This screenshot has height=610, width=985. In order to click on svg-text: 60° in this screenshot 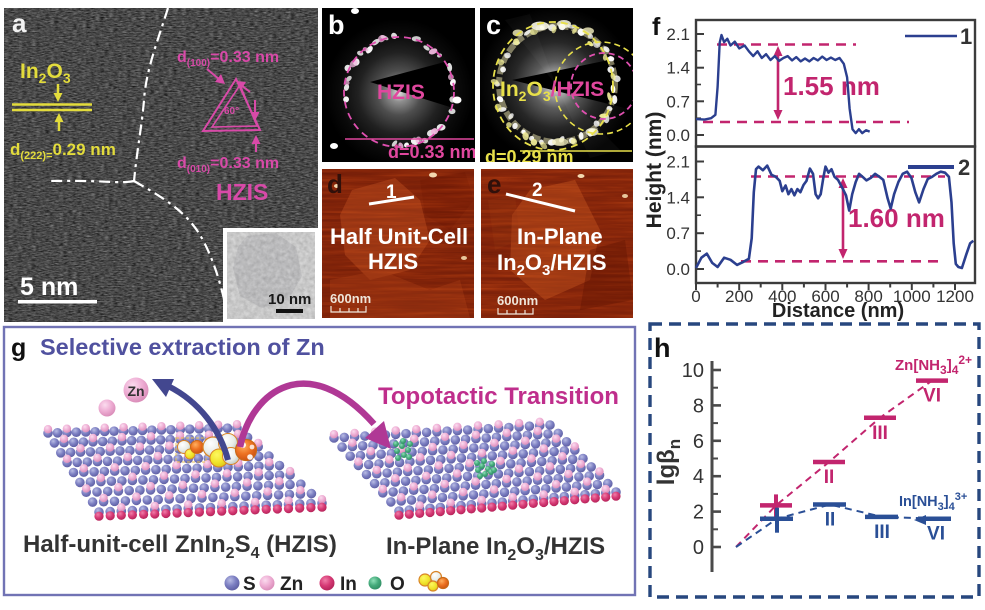, I will do `click(231, 111)`.